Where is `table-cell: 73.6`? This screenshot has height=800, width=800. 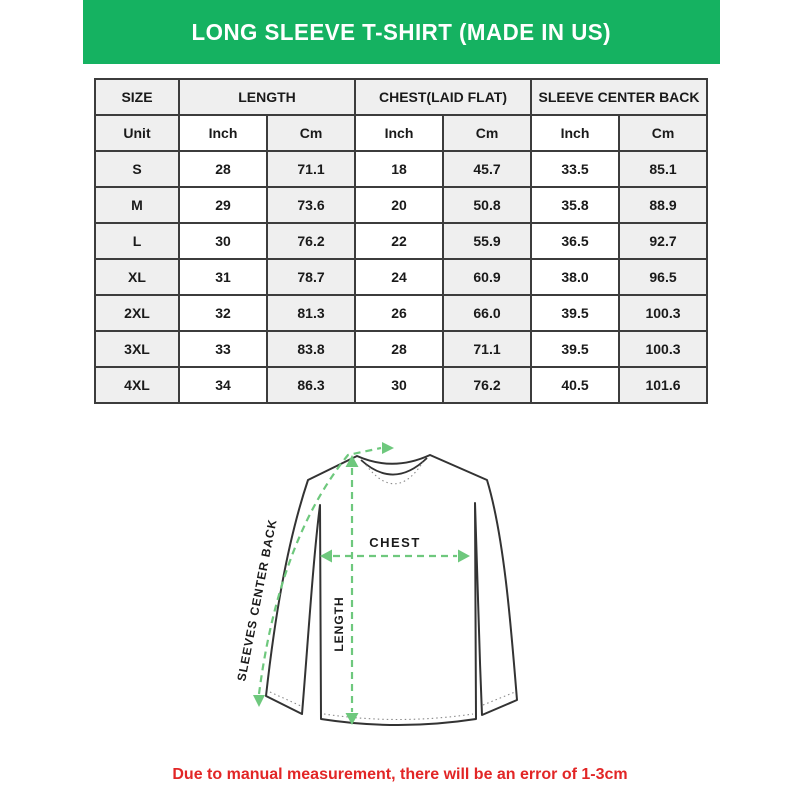 table-cell: 73.6 is located at coordinates (311, 205).